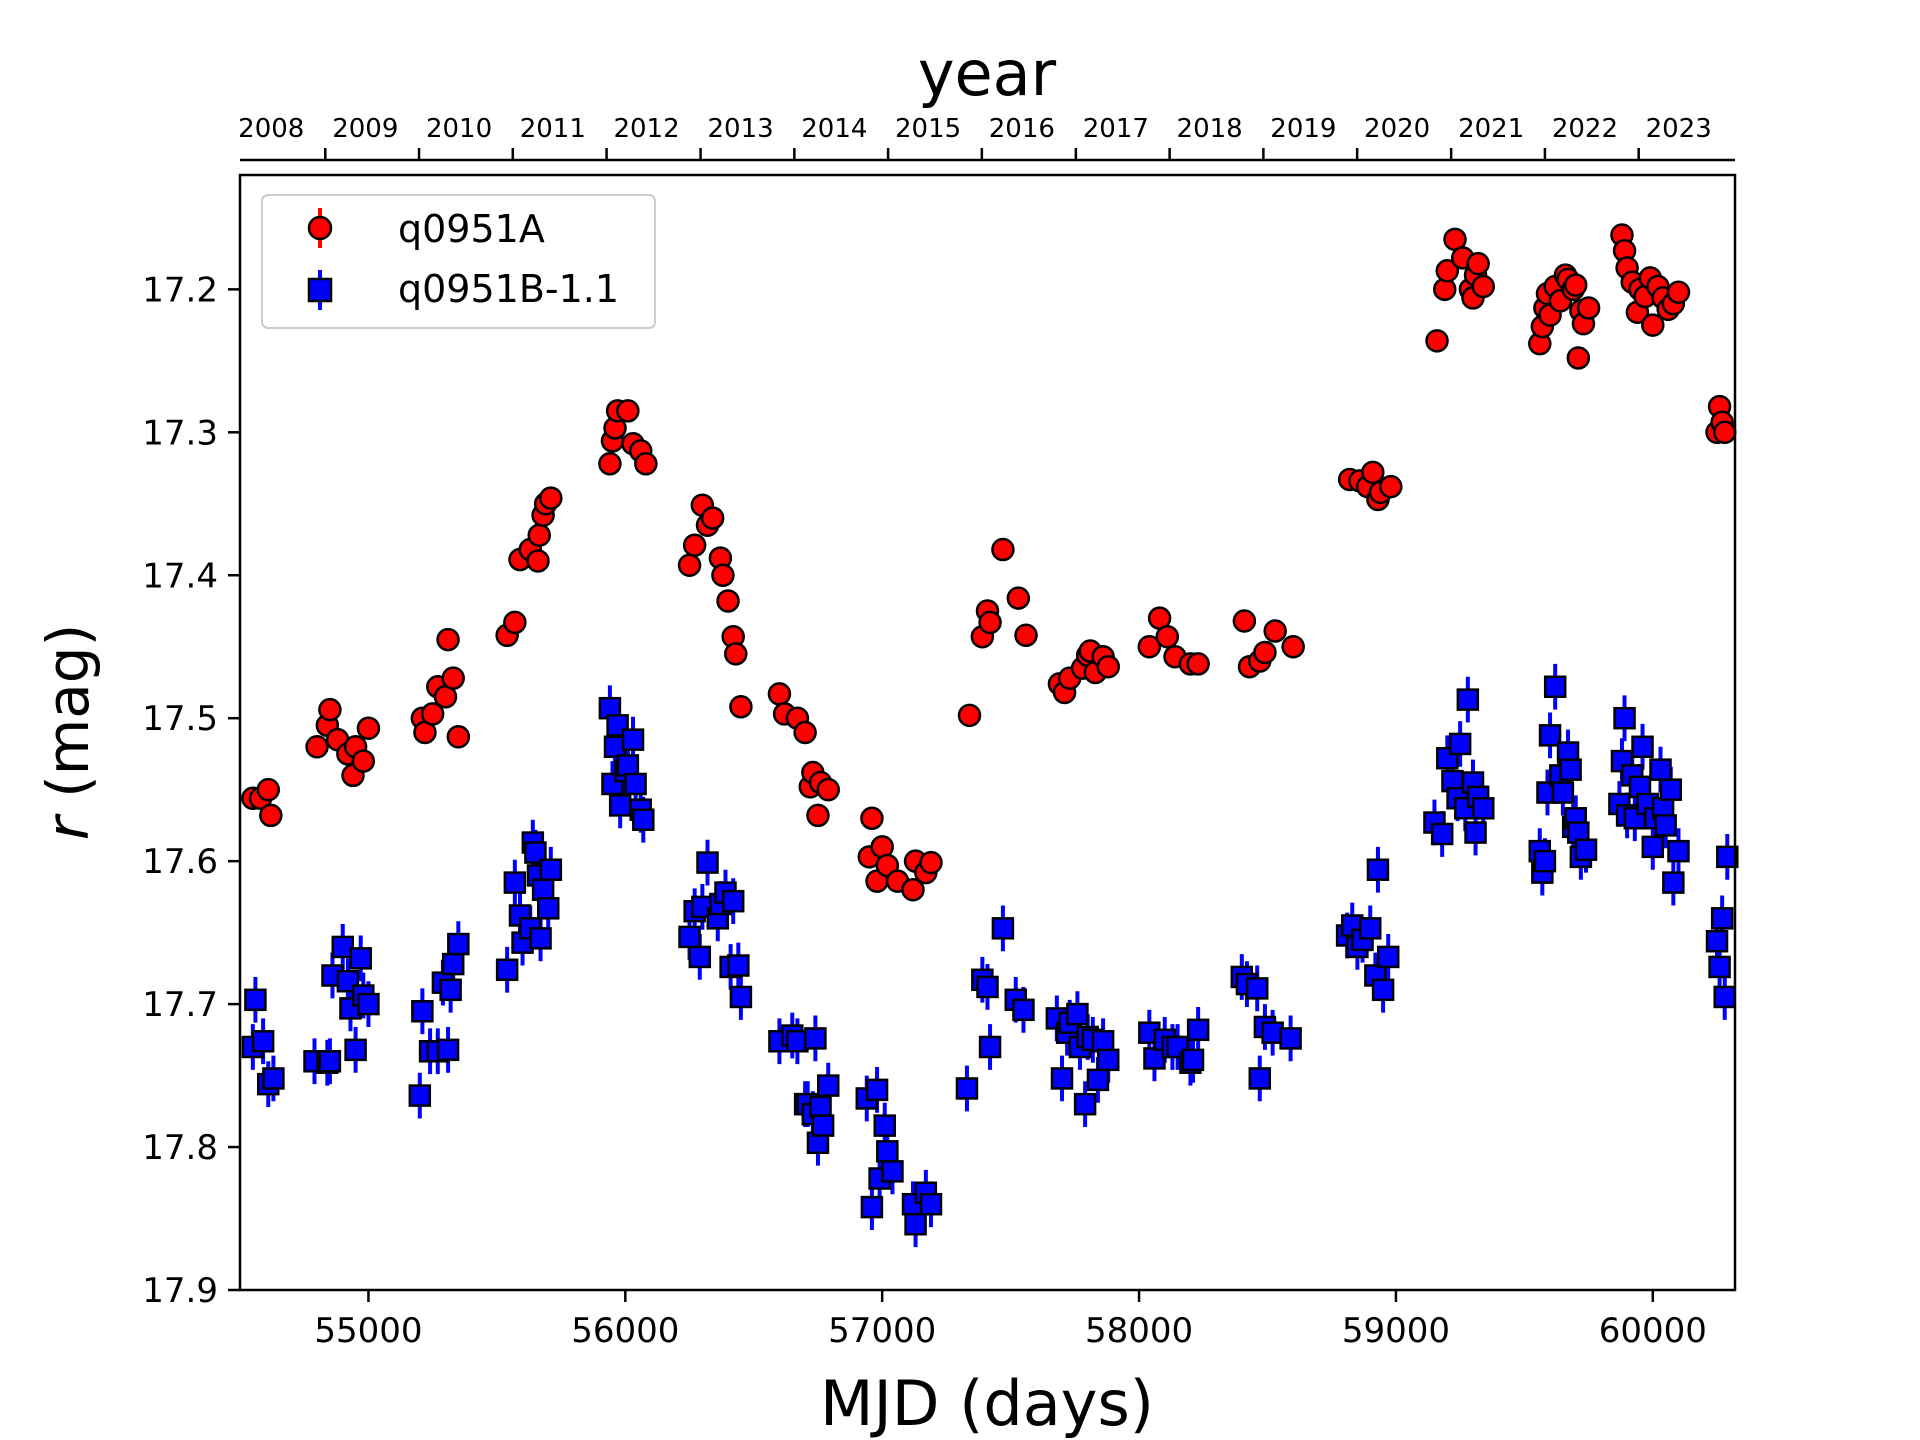 Image resolution: width=1920 pixels, height=1440 pixels. I want to click on x-tick-label: 59000, so click(1396, 1331).